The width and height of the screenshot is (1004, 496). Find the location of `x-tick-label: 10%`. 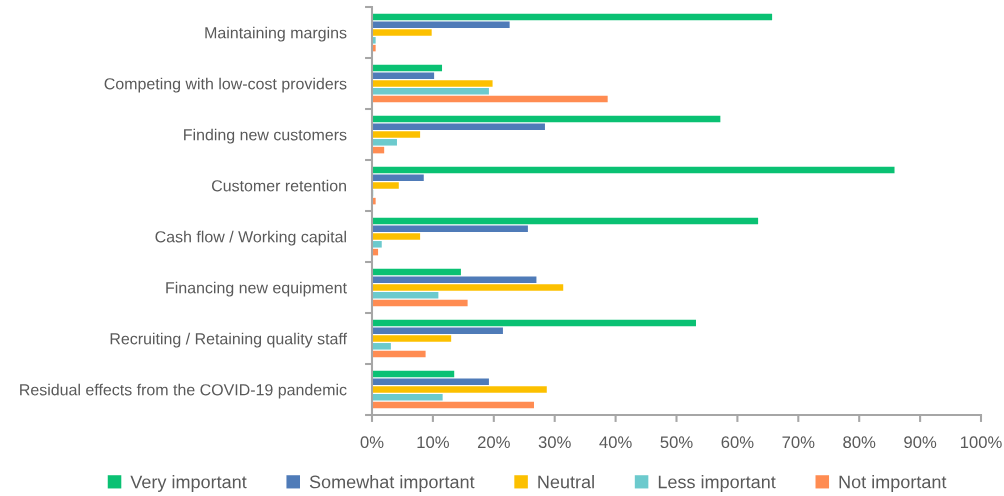

x-tick-label: 10% is located at coordinates (433, 442).